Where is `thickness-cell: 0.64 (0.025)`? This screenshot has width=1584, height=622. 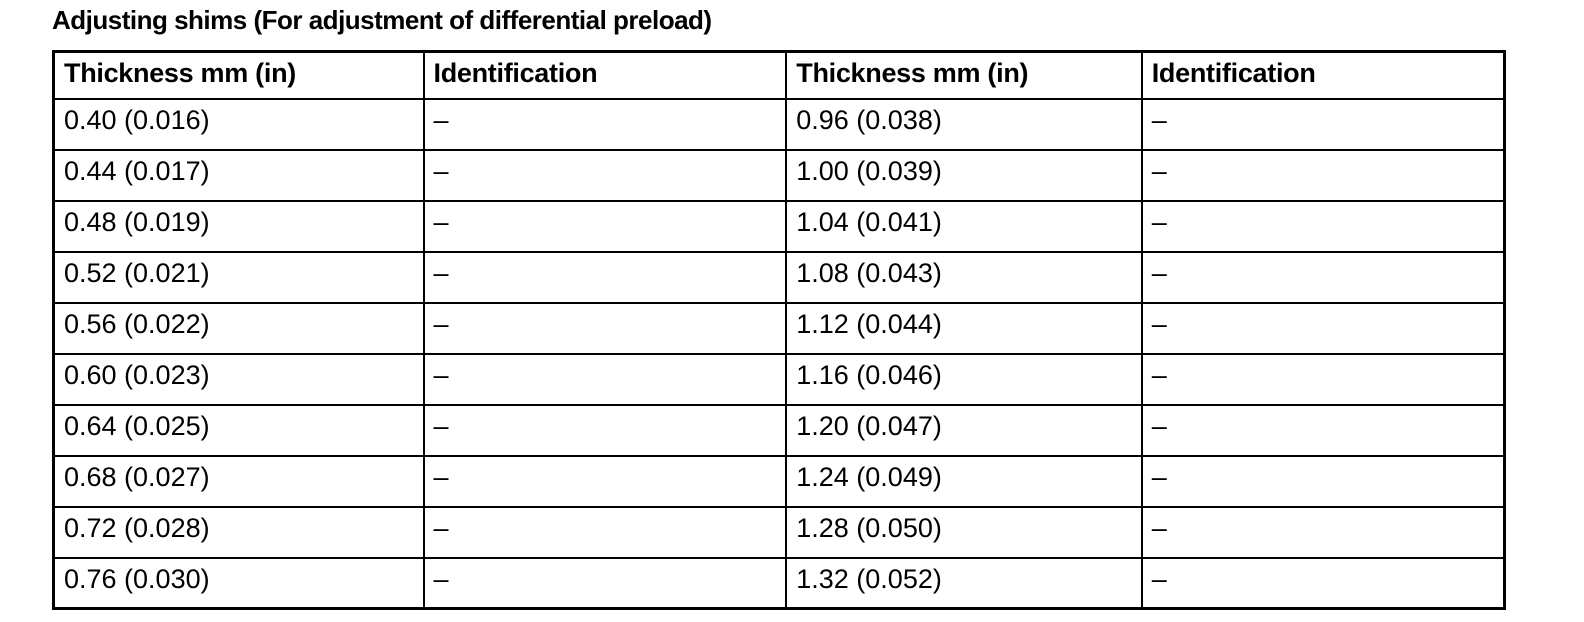 thickness-cell: 0.64 (0.025) is located at coordinates (238, 430).